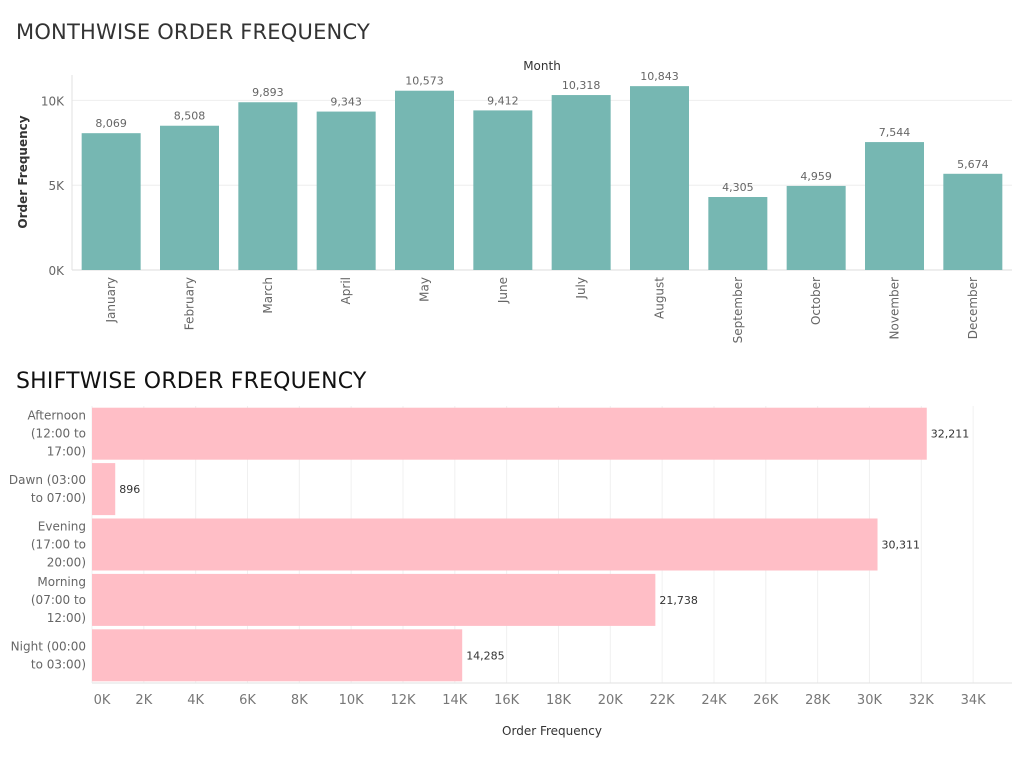 The width and height of the screenshot is (1023, 767). I want to click on x-tick-label: 28K, so click(818, 700).